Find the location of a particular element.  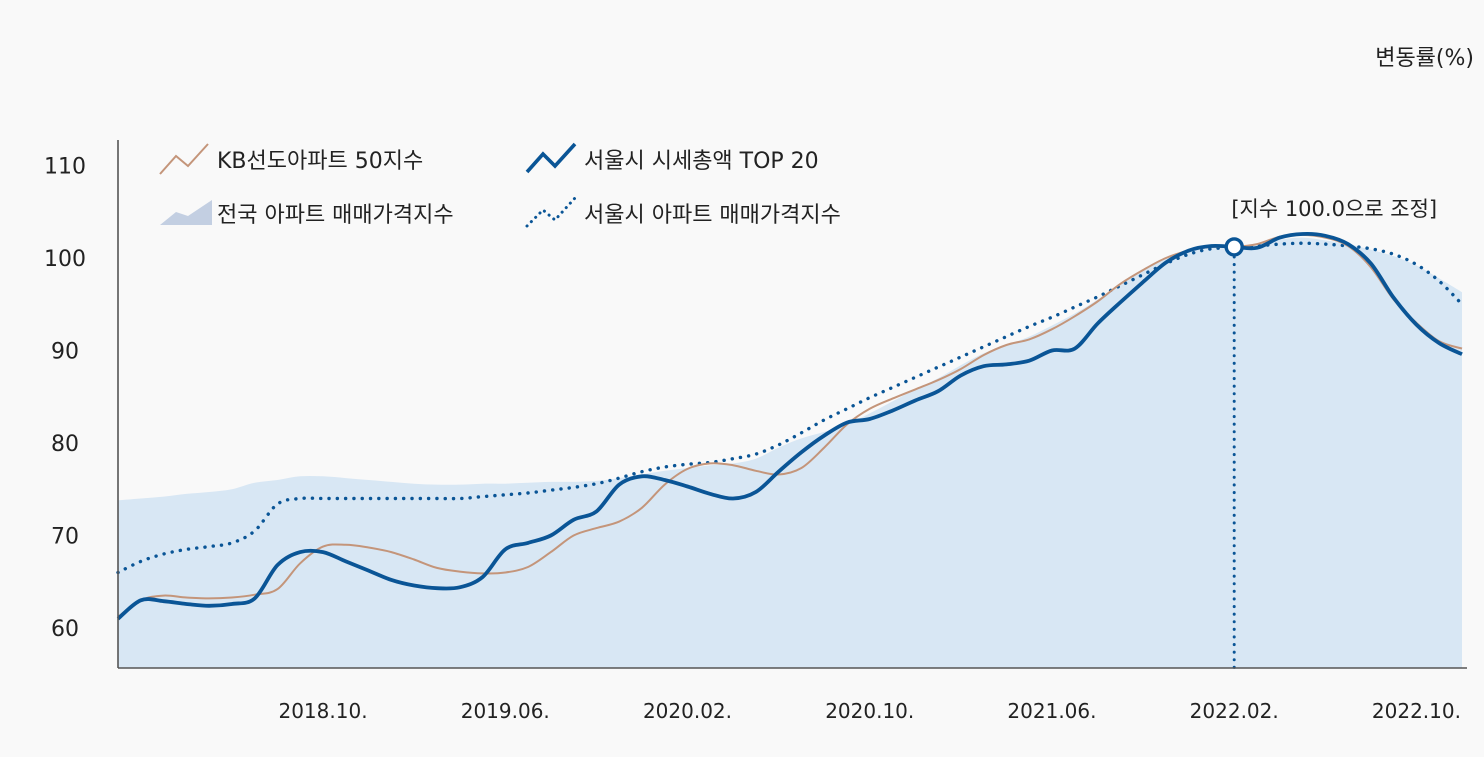

legend-swatch-national-area is located at coordinates (186, 212).